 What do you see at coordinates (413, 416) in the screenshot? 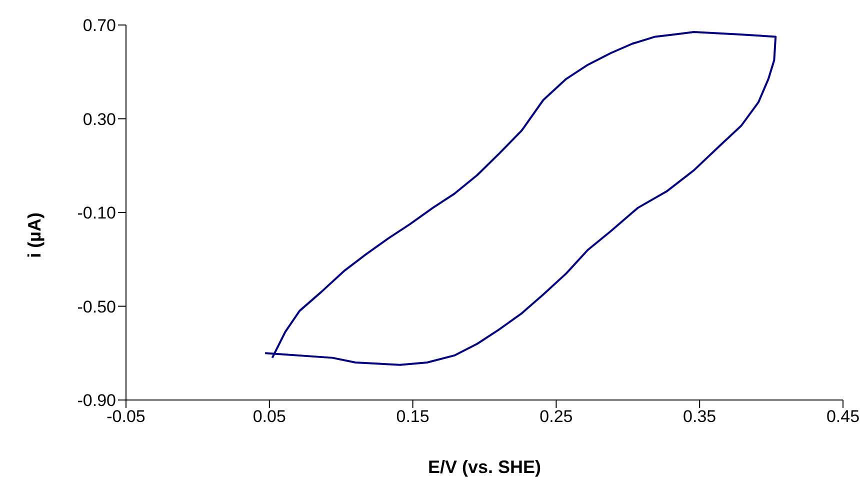
I see `x-tick-label: 0.15` at bounding box center [413, 416].